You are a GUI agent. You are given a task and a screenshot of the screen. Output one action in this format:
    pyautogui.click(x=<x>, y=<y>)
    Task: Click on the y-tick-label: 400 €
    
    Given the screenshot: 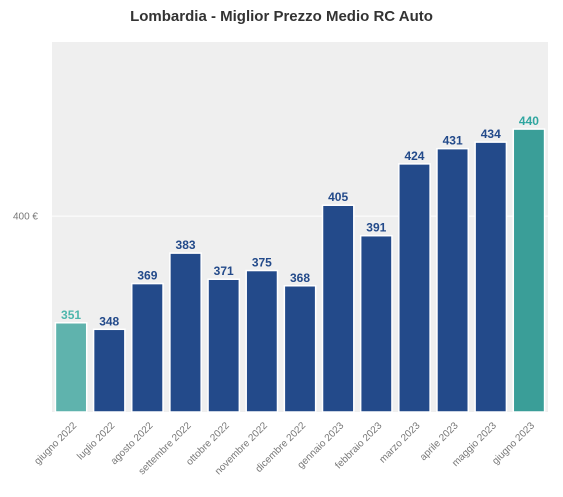 What is the action you would take?
    pyautogui.click(x=25, y=217)
    